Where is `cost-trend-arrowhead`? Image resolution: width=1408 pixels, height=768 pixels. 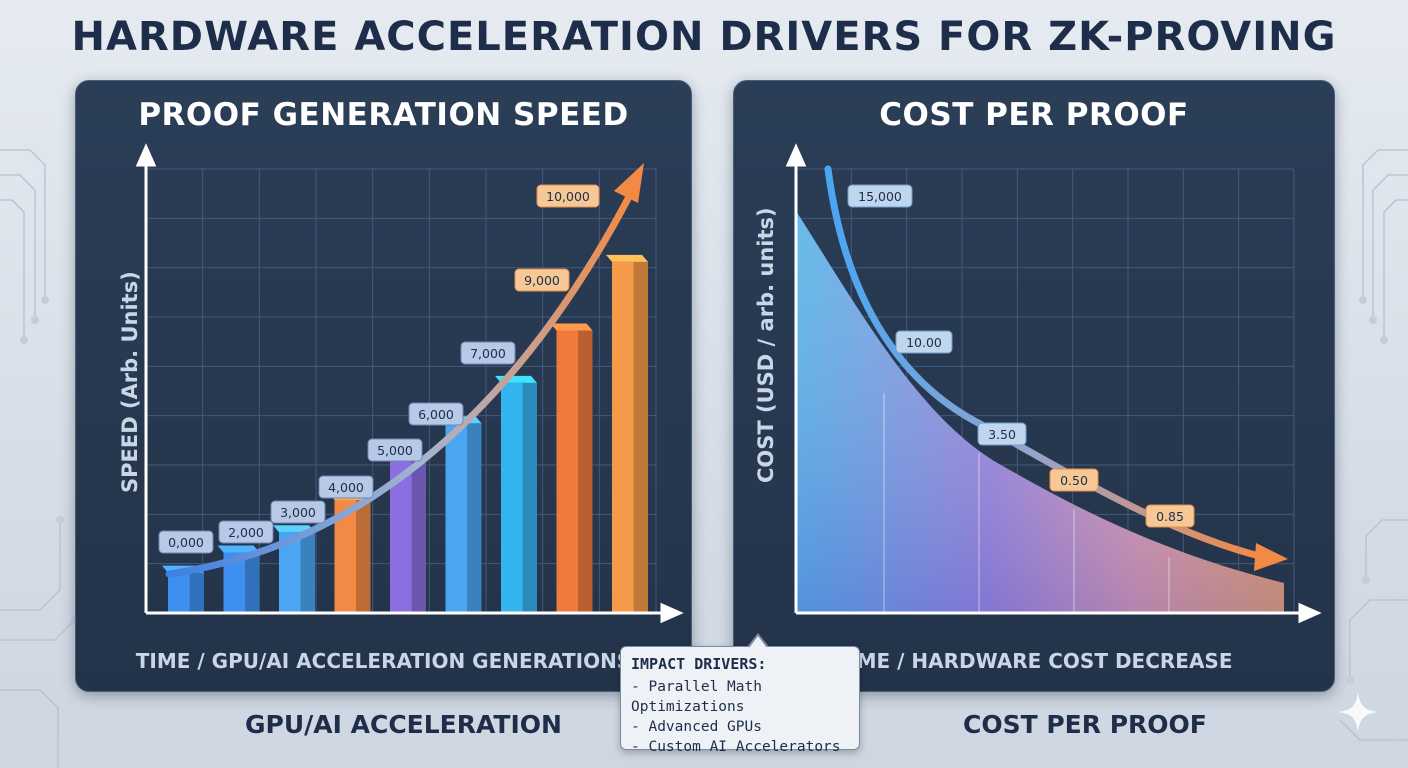 cost-trend-arrowhead is located at coordinates (1271, 557).